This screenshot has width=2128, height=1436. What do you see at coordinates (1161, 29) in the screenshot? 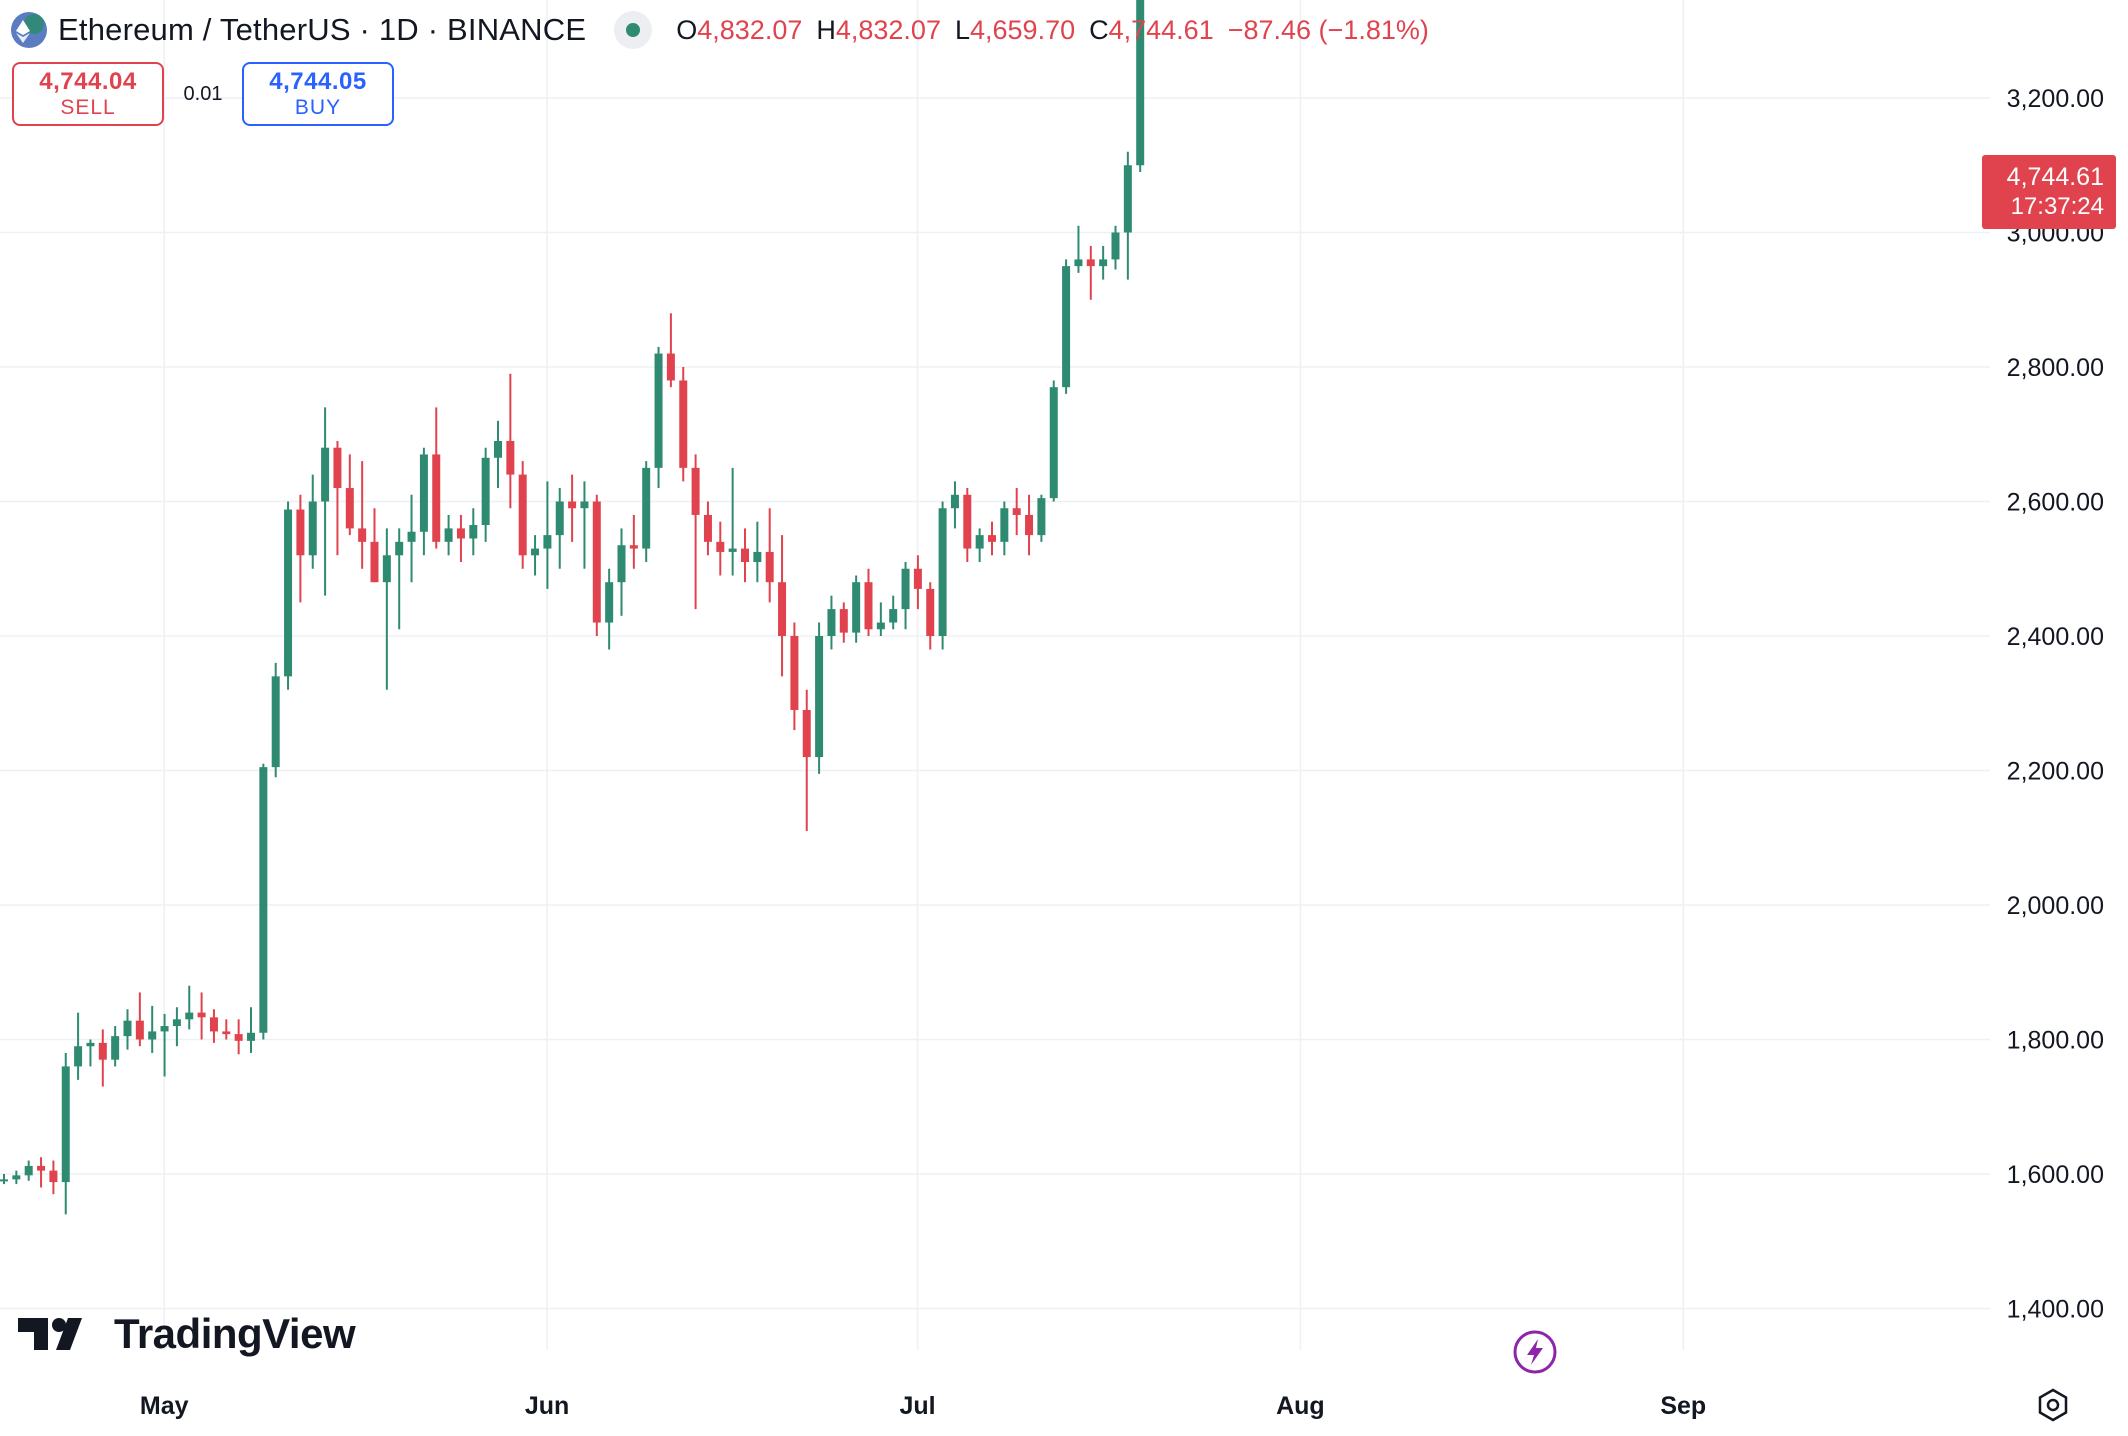
I see `close-value: 4,744.61` at bounding box center [1161, 29].